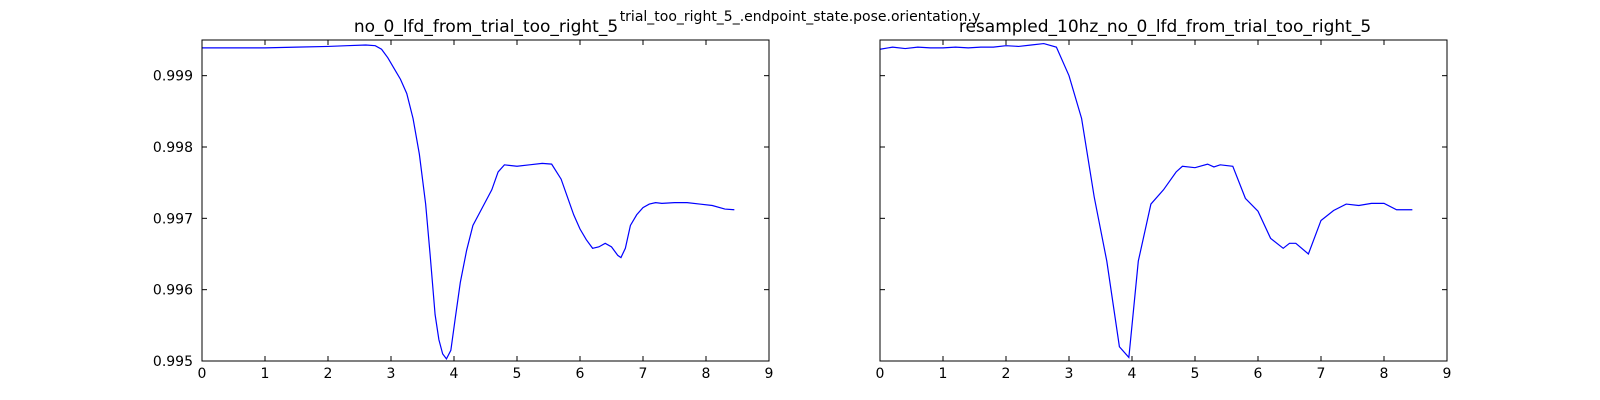 This screenshot has height=400, width=1600. What do you see at coordinates (173, 148) in the screenshot?
I see `left-plot-y-tick-label: 0.998` at bounding box center [173, 148].